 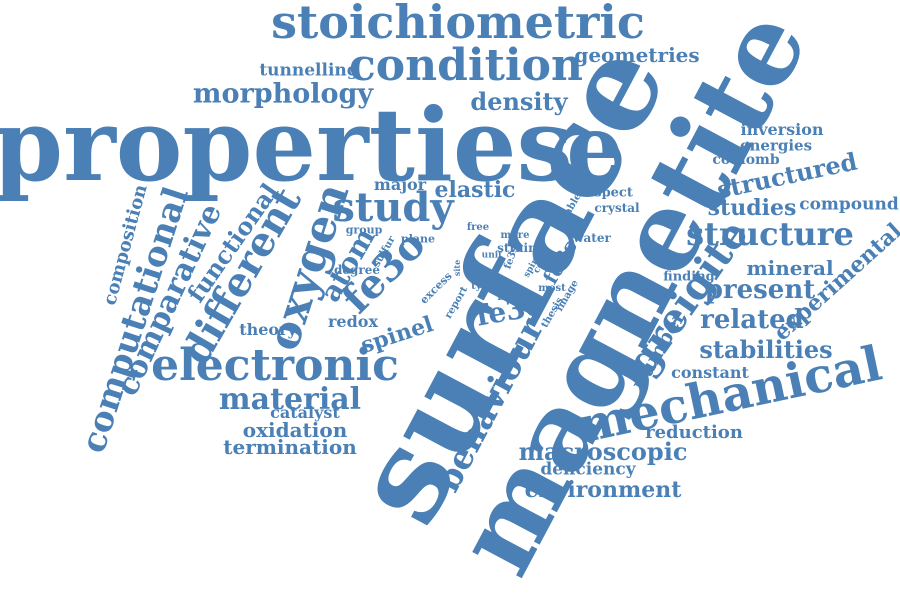 What do you see at coordinates (689, 277) in the screenshot?
I see `word-finding: finding` at bounding box center [689, 277].